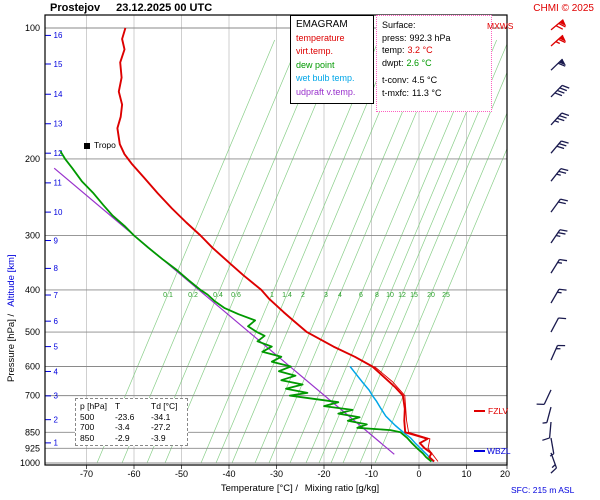  I want to click on svg-text: -40, so click(228, 474).